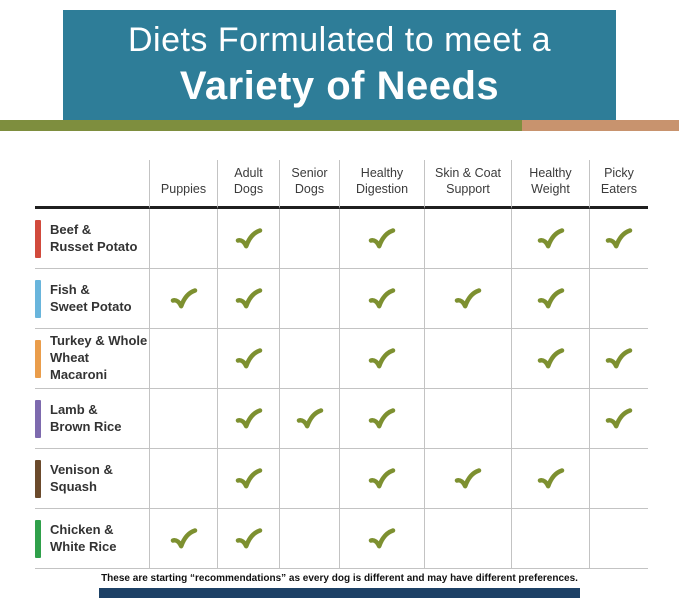 The height and width of the screenshot is (598, 679). Describe the element at coordinates (70, 289) in the screenshot. I see `diet-name-line1: Fish &` at that location.